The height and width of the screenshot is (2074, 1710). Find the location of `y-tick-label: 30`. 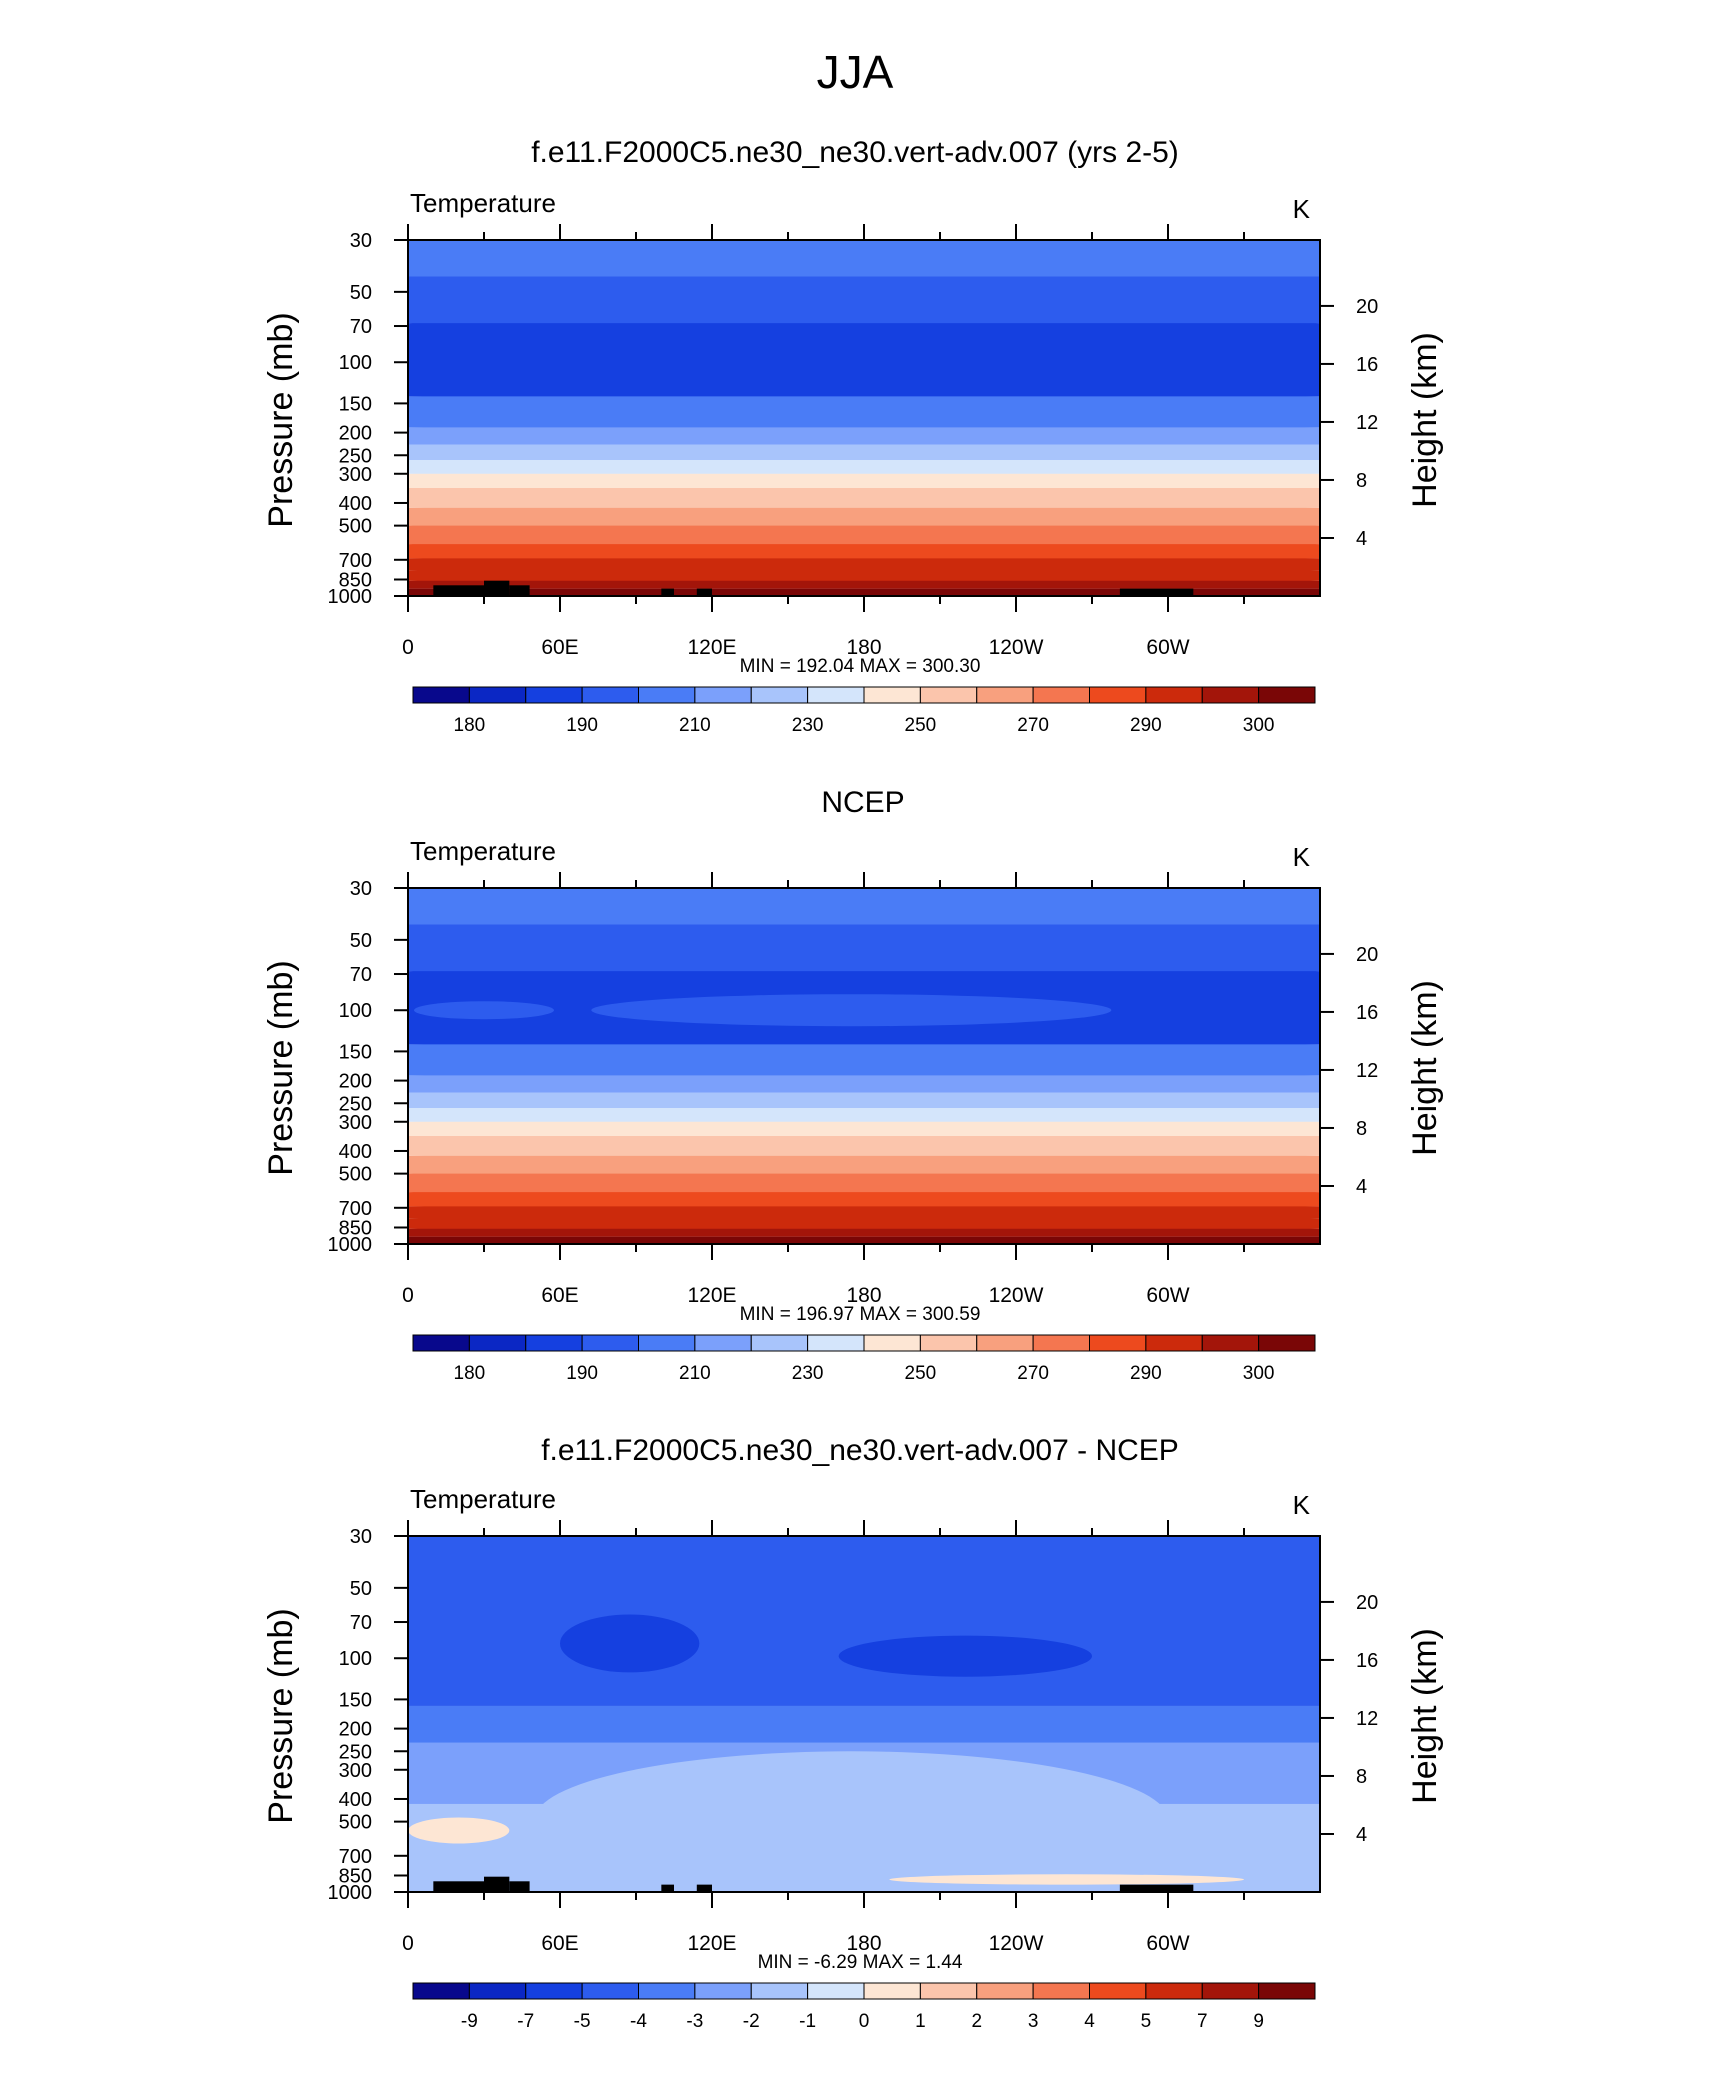

y-tick-label: 30 is located at coordinates (361, 1537).